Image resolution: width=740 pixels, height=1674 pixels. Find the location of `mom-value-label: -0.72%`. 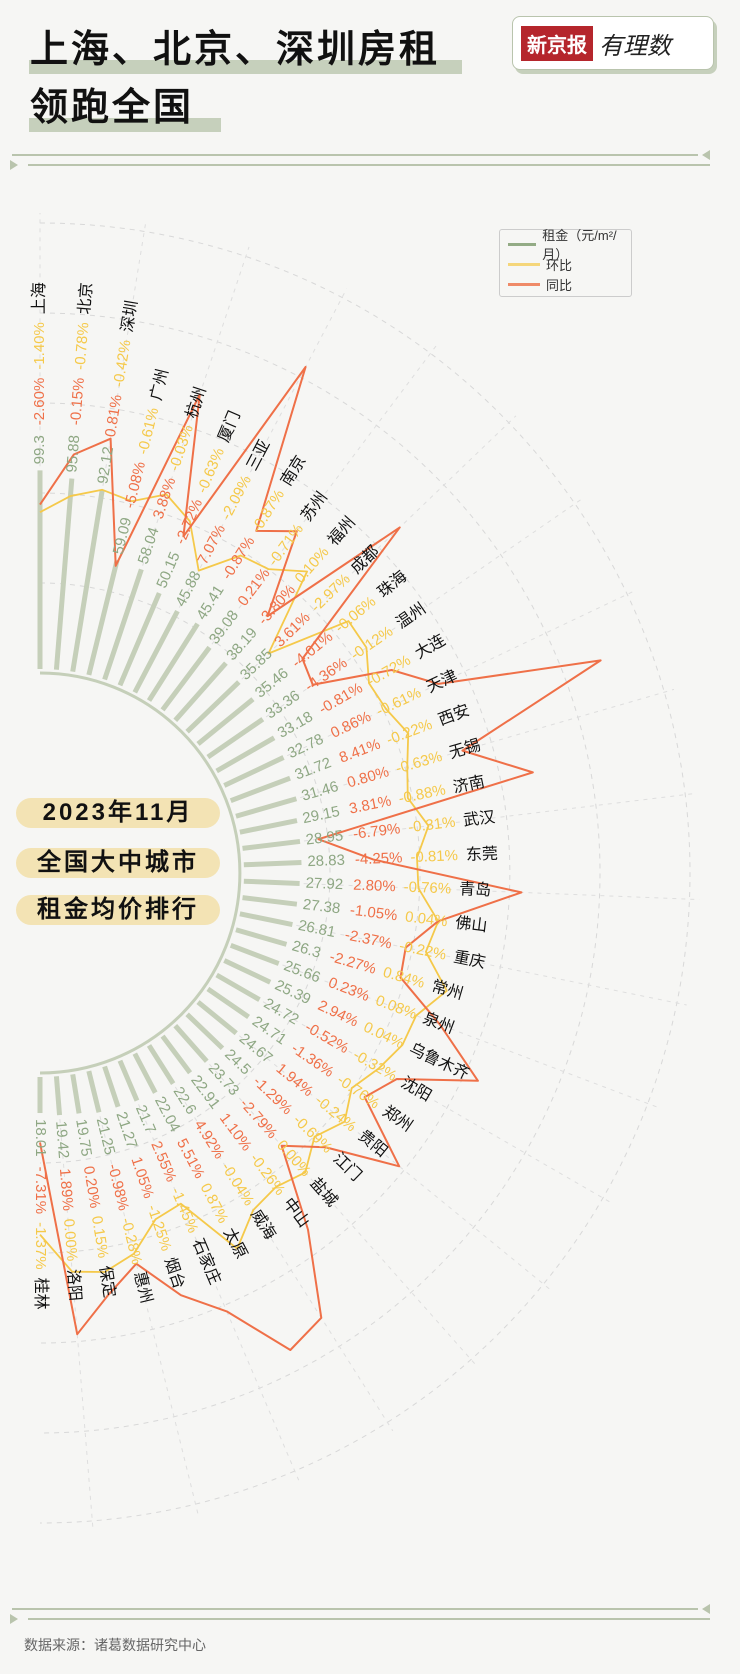

mom-value-label: -0.72% is located at coordinates (389, 671).